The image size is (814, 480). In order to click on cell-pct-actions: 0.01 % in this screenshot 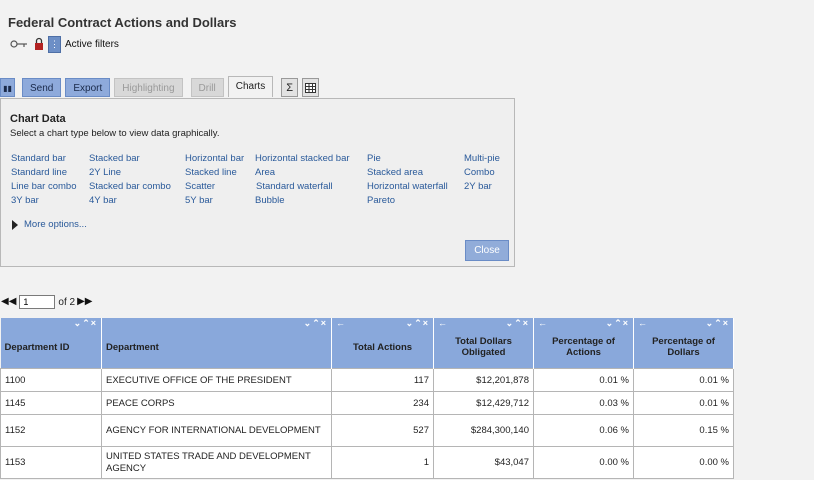, I will do `click(583, 380)`.